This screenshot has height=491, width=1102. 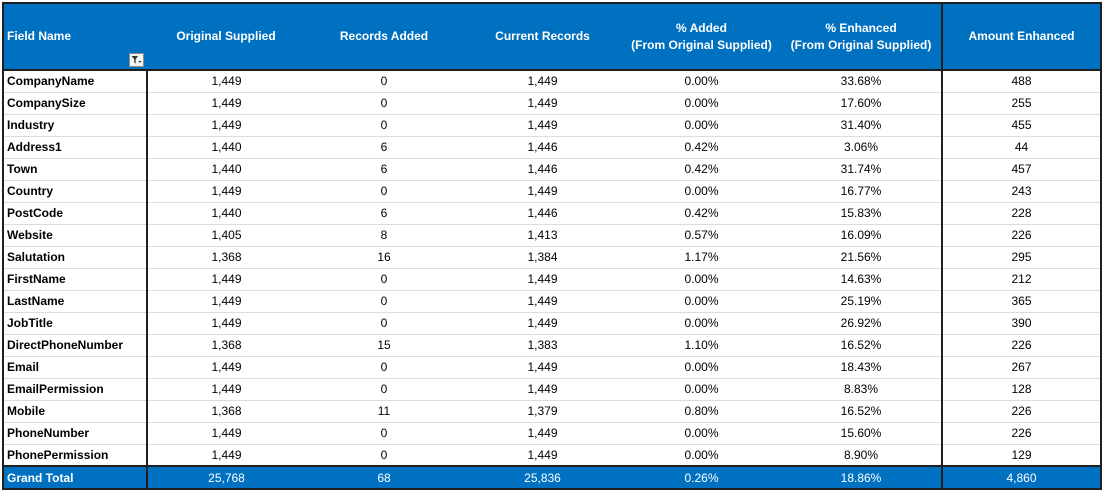 What do you see at coordinates (1022, 257) in the screenshot?
I see `amount-enhanced-cell: 295` at bounding box center [1022, 257].